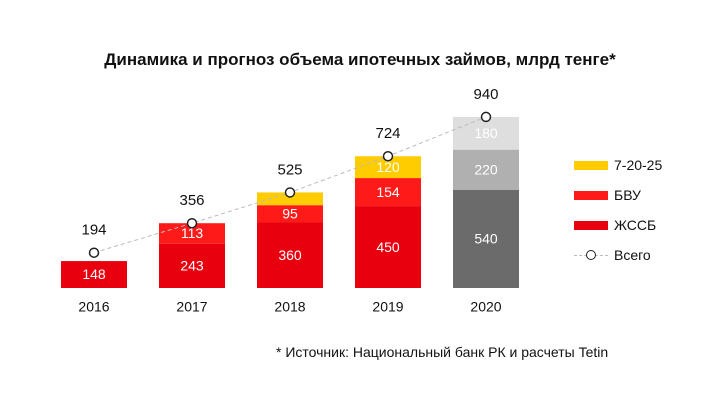 The height and width of the screenshot is (416, 720). I want to click on legend-swatch-zhssb, so click(591, 225).